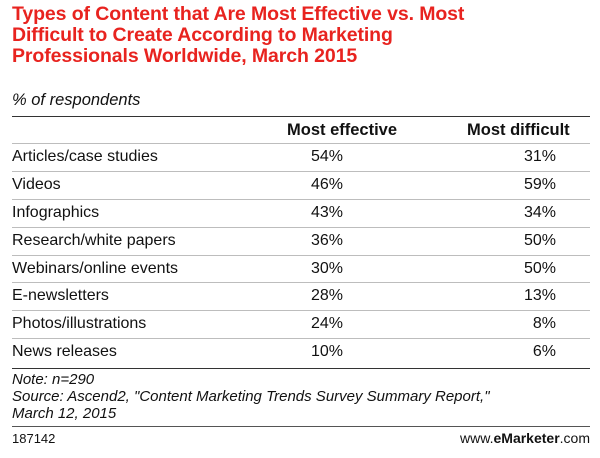  Describe the element at coordinates (94, 240) in the screenshot. I see `row-label: Research/white papers` at that location.